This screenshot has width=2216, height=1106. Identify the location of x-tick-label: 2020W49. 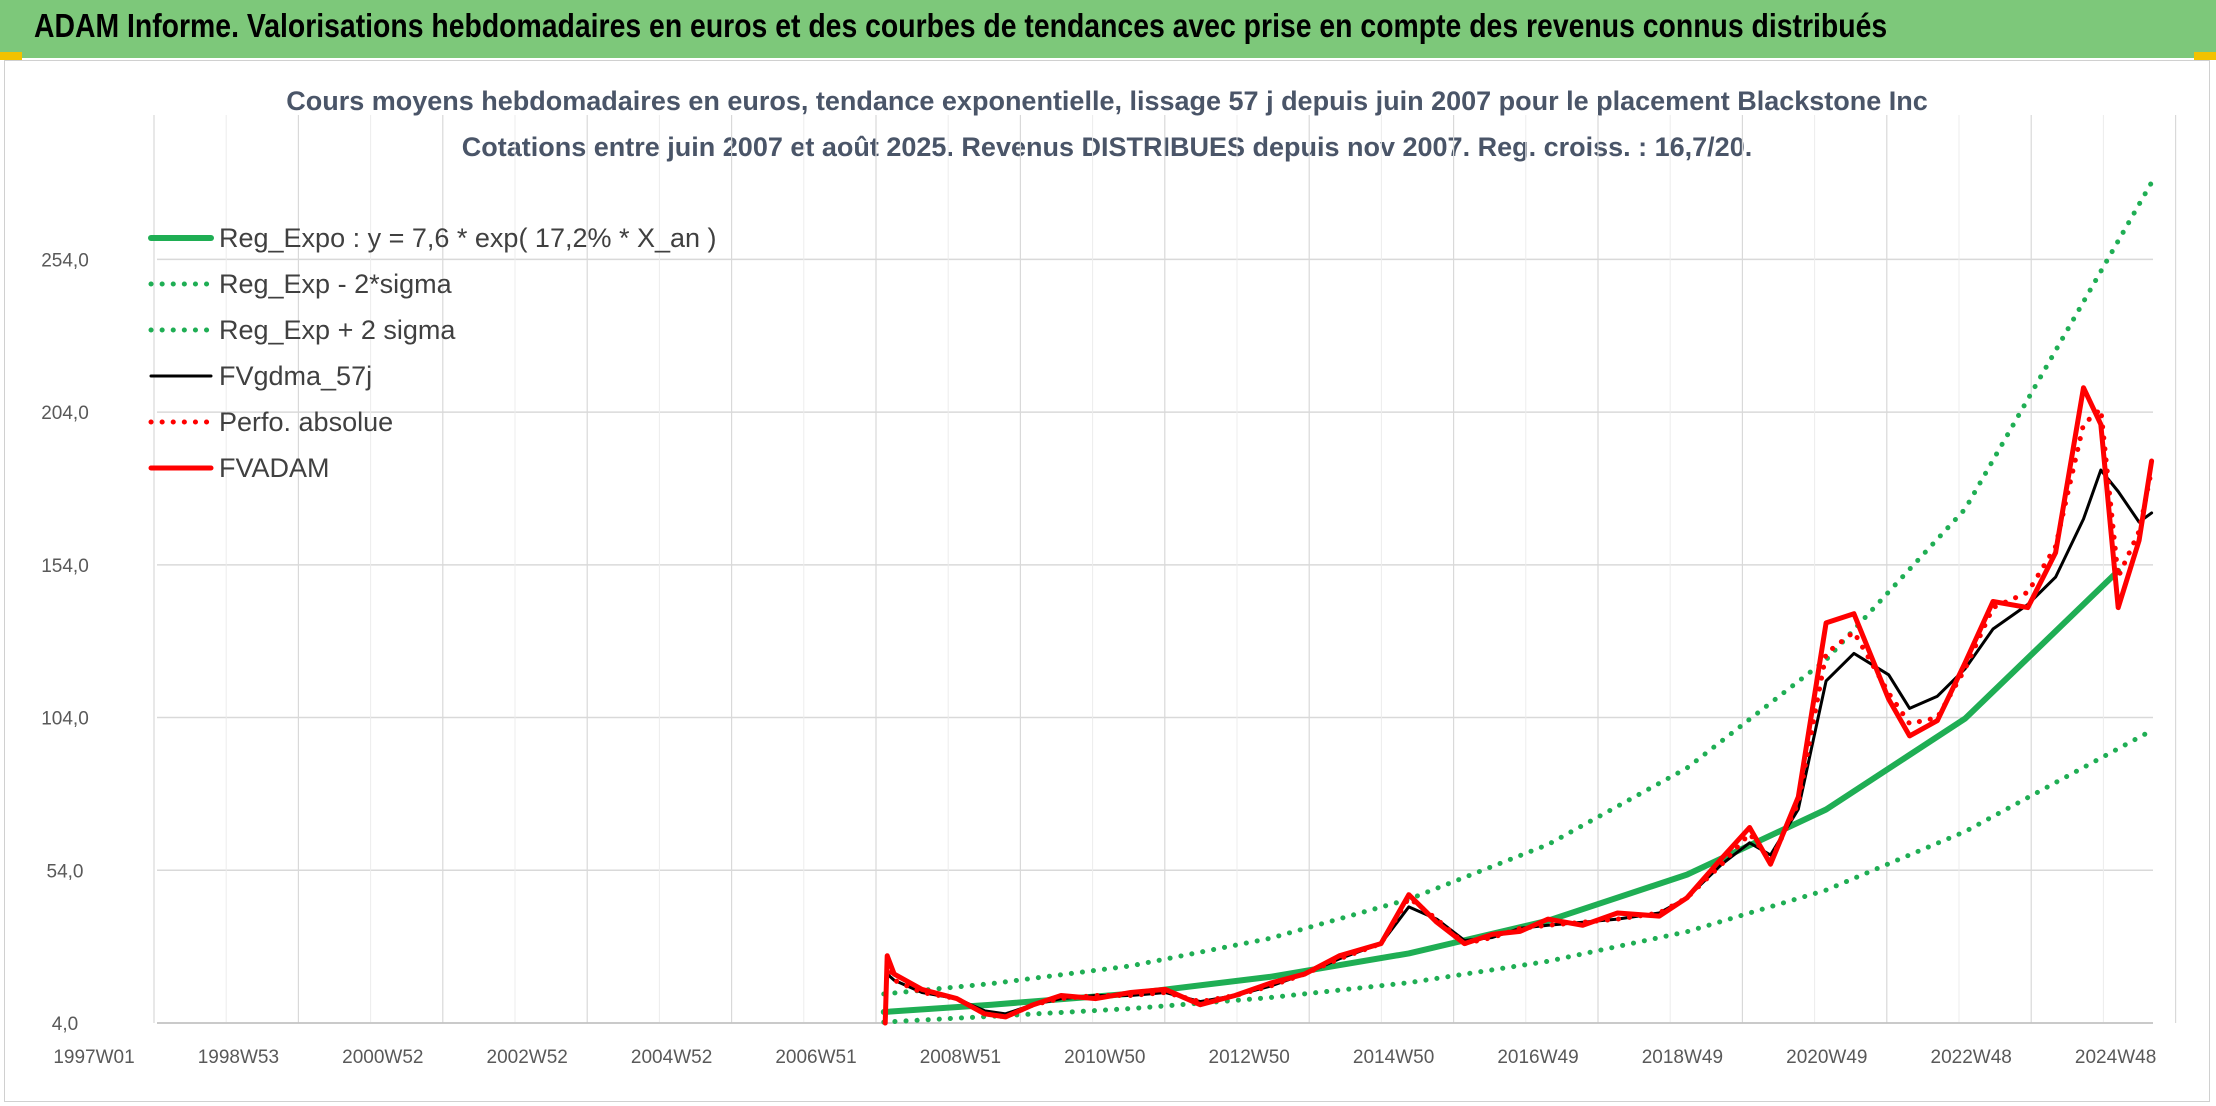
(1826, 1057).